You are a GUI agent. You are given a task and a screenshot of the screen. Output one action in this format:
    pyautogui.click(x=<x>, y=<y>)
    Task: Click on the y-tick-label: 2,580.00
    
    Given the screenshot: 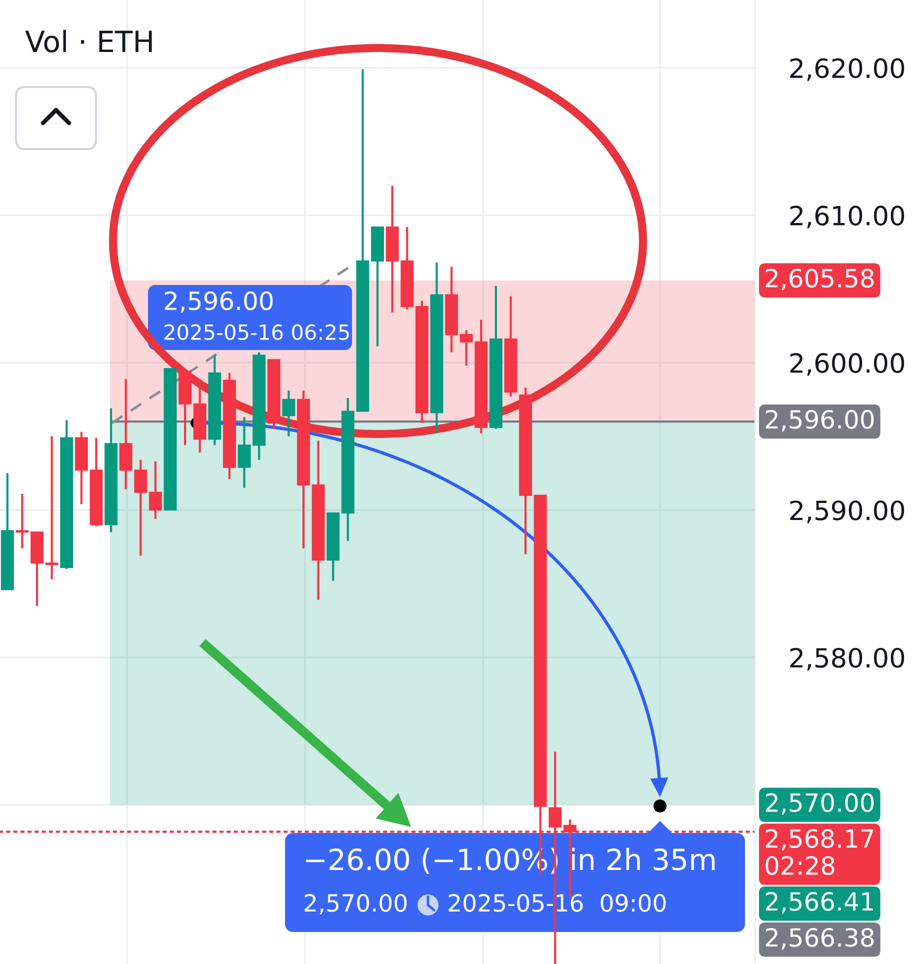 What is the action you would take?
    pyautogui.click(x=847, y=659)
    